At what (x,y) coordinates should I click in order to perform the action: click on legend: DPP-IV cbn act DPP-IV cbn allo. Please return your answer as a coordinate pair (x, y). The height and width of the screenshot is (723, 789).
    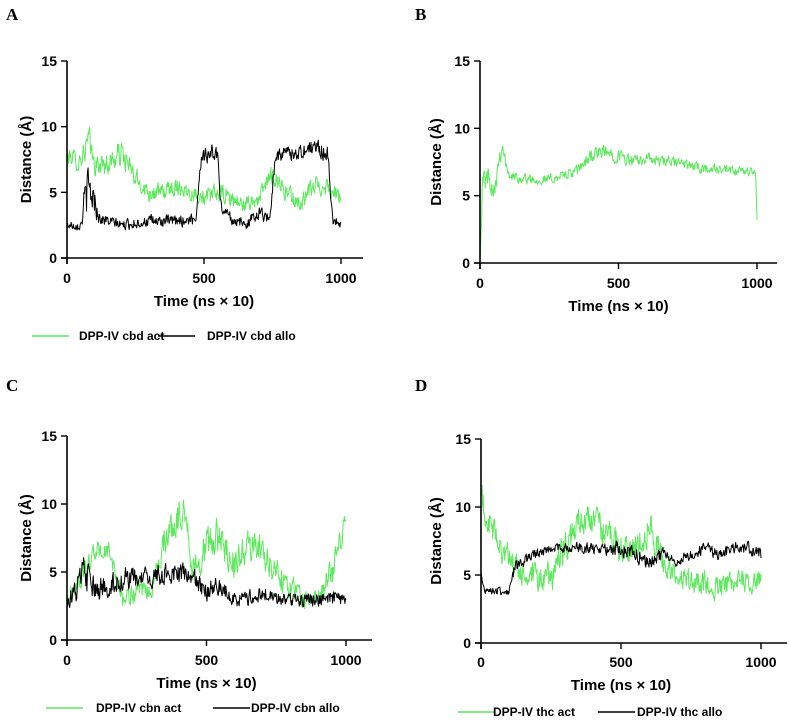
    Looking at the image, I should click on (193, 708).